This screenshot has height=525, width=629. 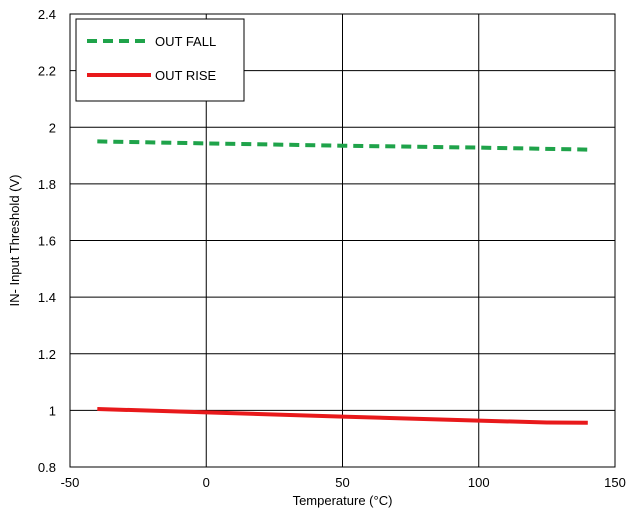 I want to click on legend-box, so click(x=160, y=60).